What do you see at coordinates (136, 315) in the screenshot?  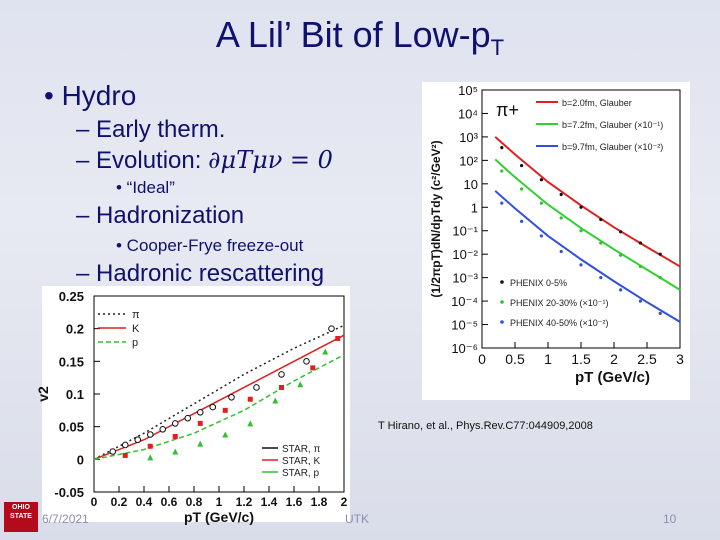 I see `v2-legend-label: π` at bounding box center [136, 315].